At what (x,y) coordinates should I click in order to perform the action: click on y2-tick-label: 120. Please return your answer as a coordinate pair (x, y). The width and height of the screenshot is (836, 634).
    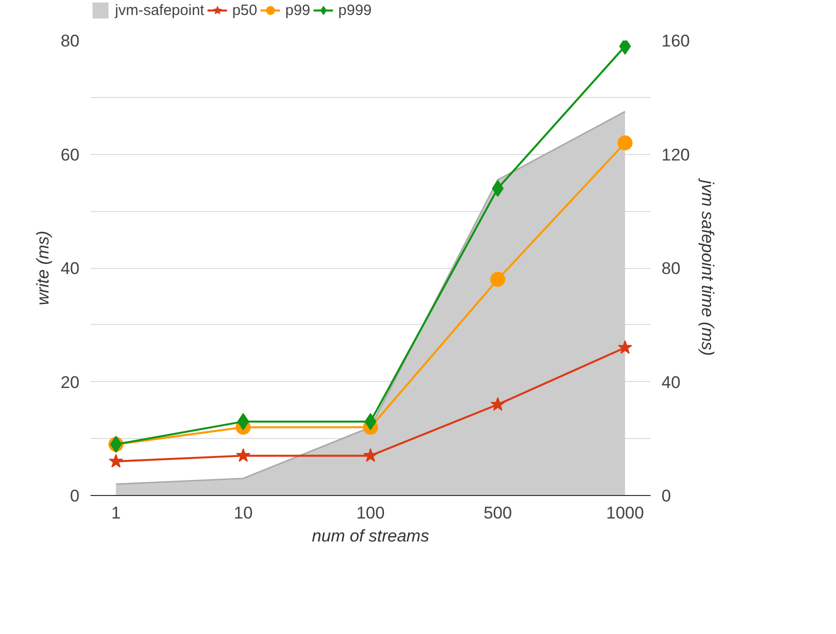
    Looking at the image, I should click on (676, 154).